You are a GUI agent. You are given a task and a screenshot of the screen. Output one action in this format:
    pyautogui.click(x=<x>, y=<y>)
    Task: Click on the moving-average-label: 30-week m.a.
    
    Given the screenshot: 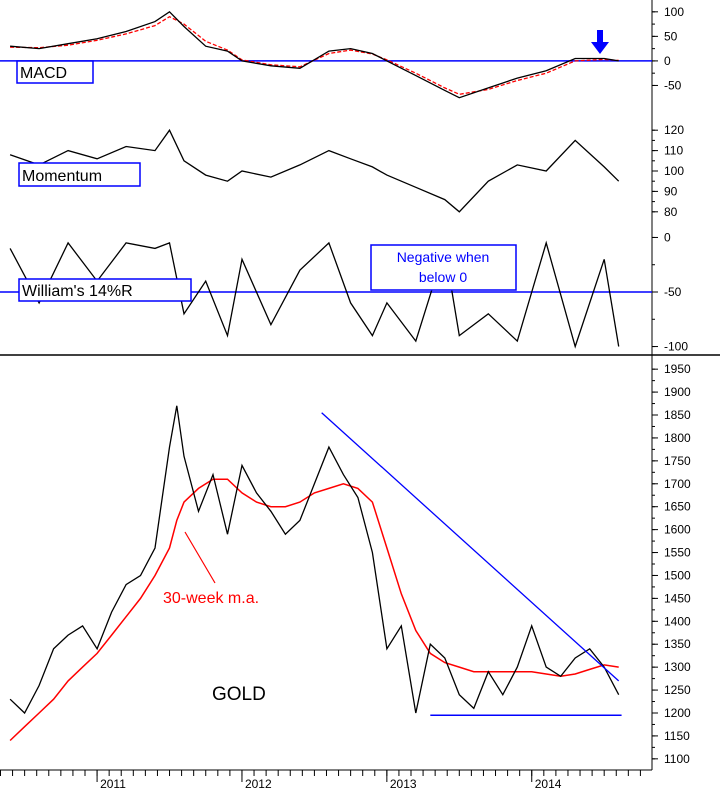 What is the action you would take?
    pyautogui.click(x=211, y=598)
    